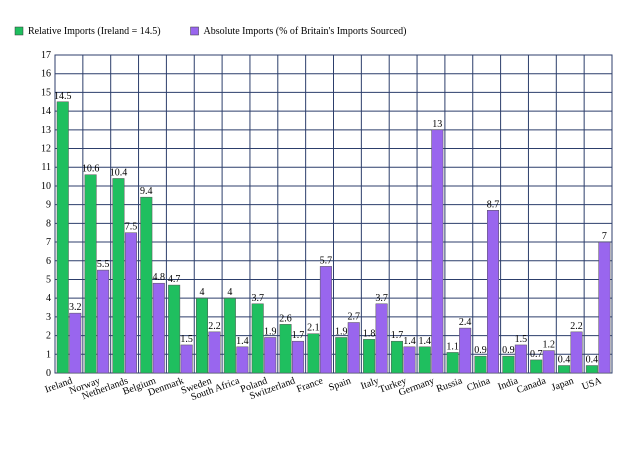 This screenshot has width=620, height=455. I want to click on value-label: 1.2, so click(548, 345).